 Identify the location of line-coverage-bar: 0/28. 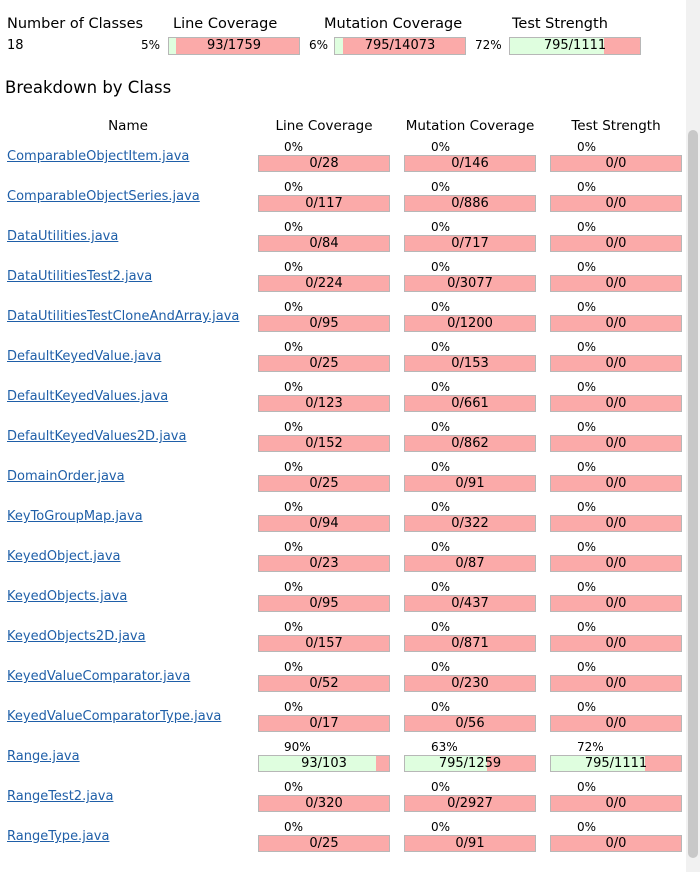
(324, 163).